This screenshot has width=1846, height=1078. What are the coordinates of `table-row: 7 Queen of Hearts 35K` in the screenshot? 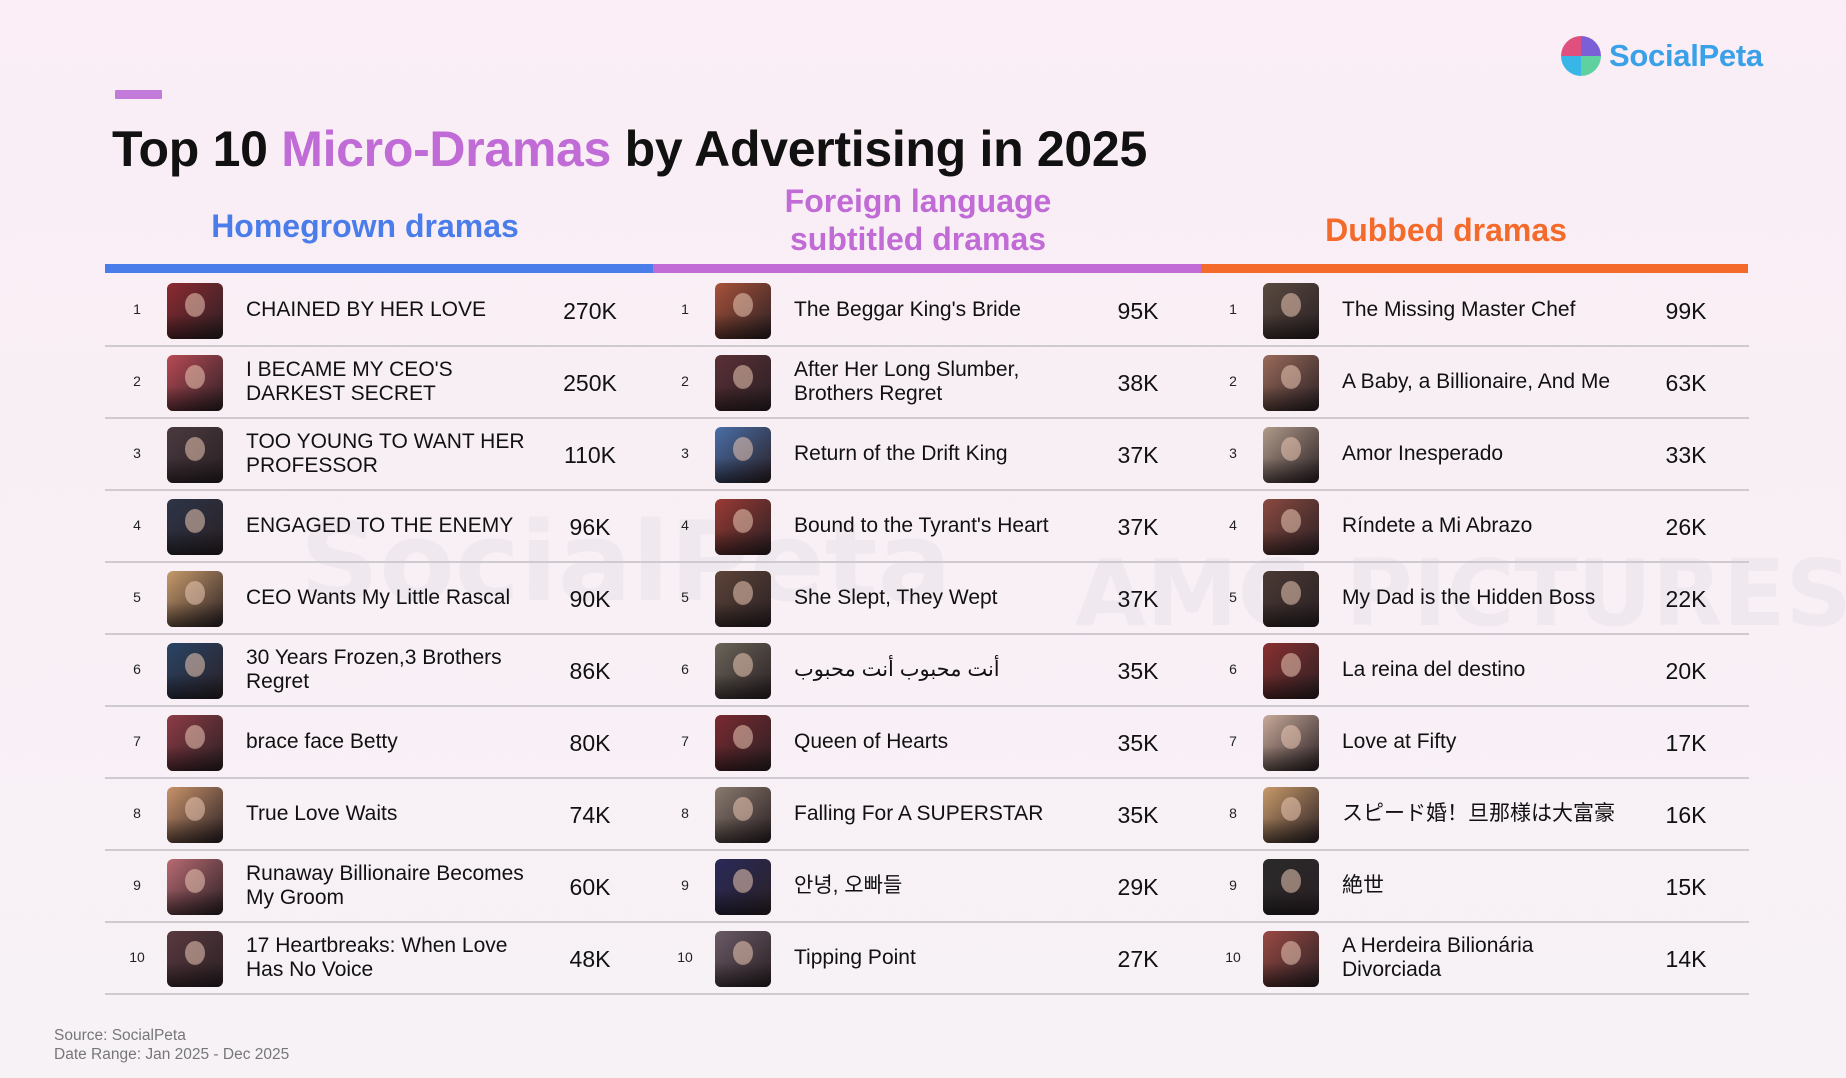 It's located at (927, 743).